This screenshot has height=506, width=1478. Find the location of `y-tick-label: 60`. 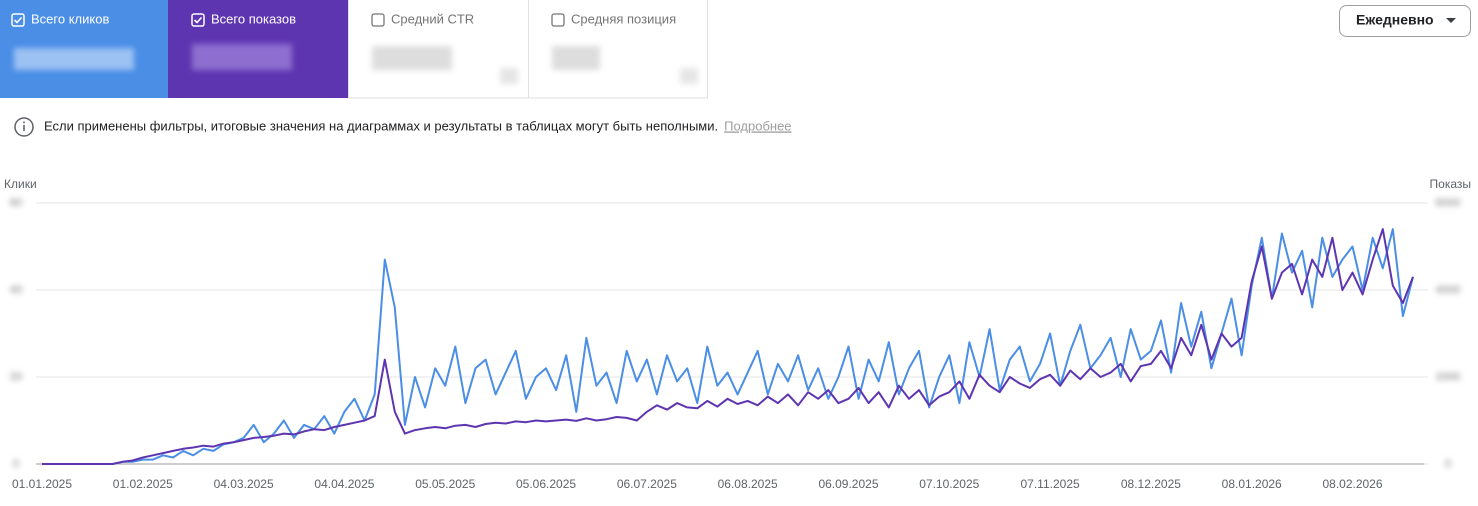

y-tick-label: 60 is located at coordinates (16, 203).